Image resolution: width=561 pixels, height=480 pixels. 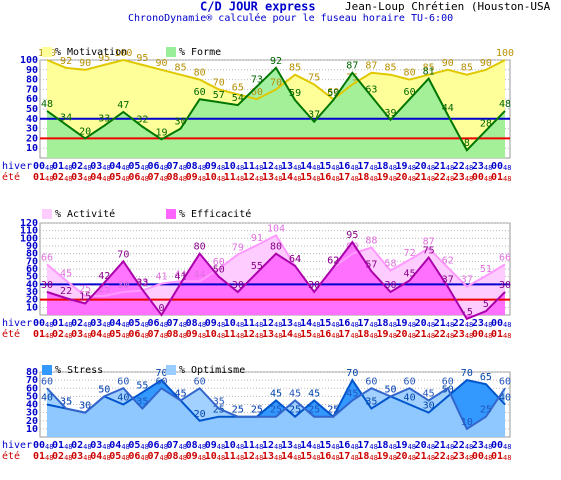 What do you see at coordinates (91, 52) in the screenshot?
I see `legend-label: % Motivation` at bounding box center [91, 52].